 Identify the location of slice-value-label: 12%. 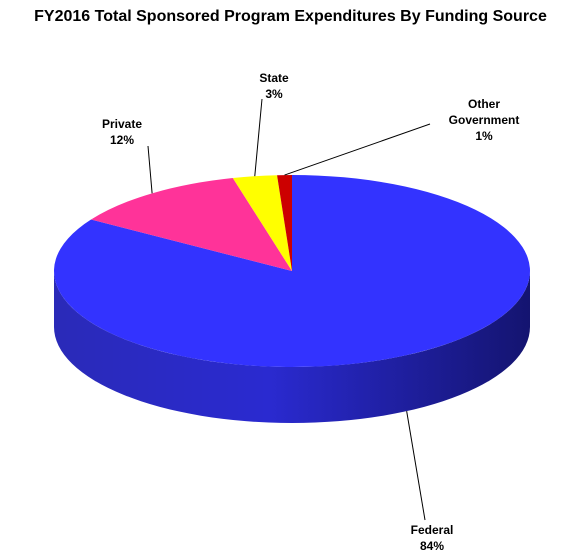
(122, 140).